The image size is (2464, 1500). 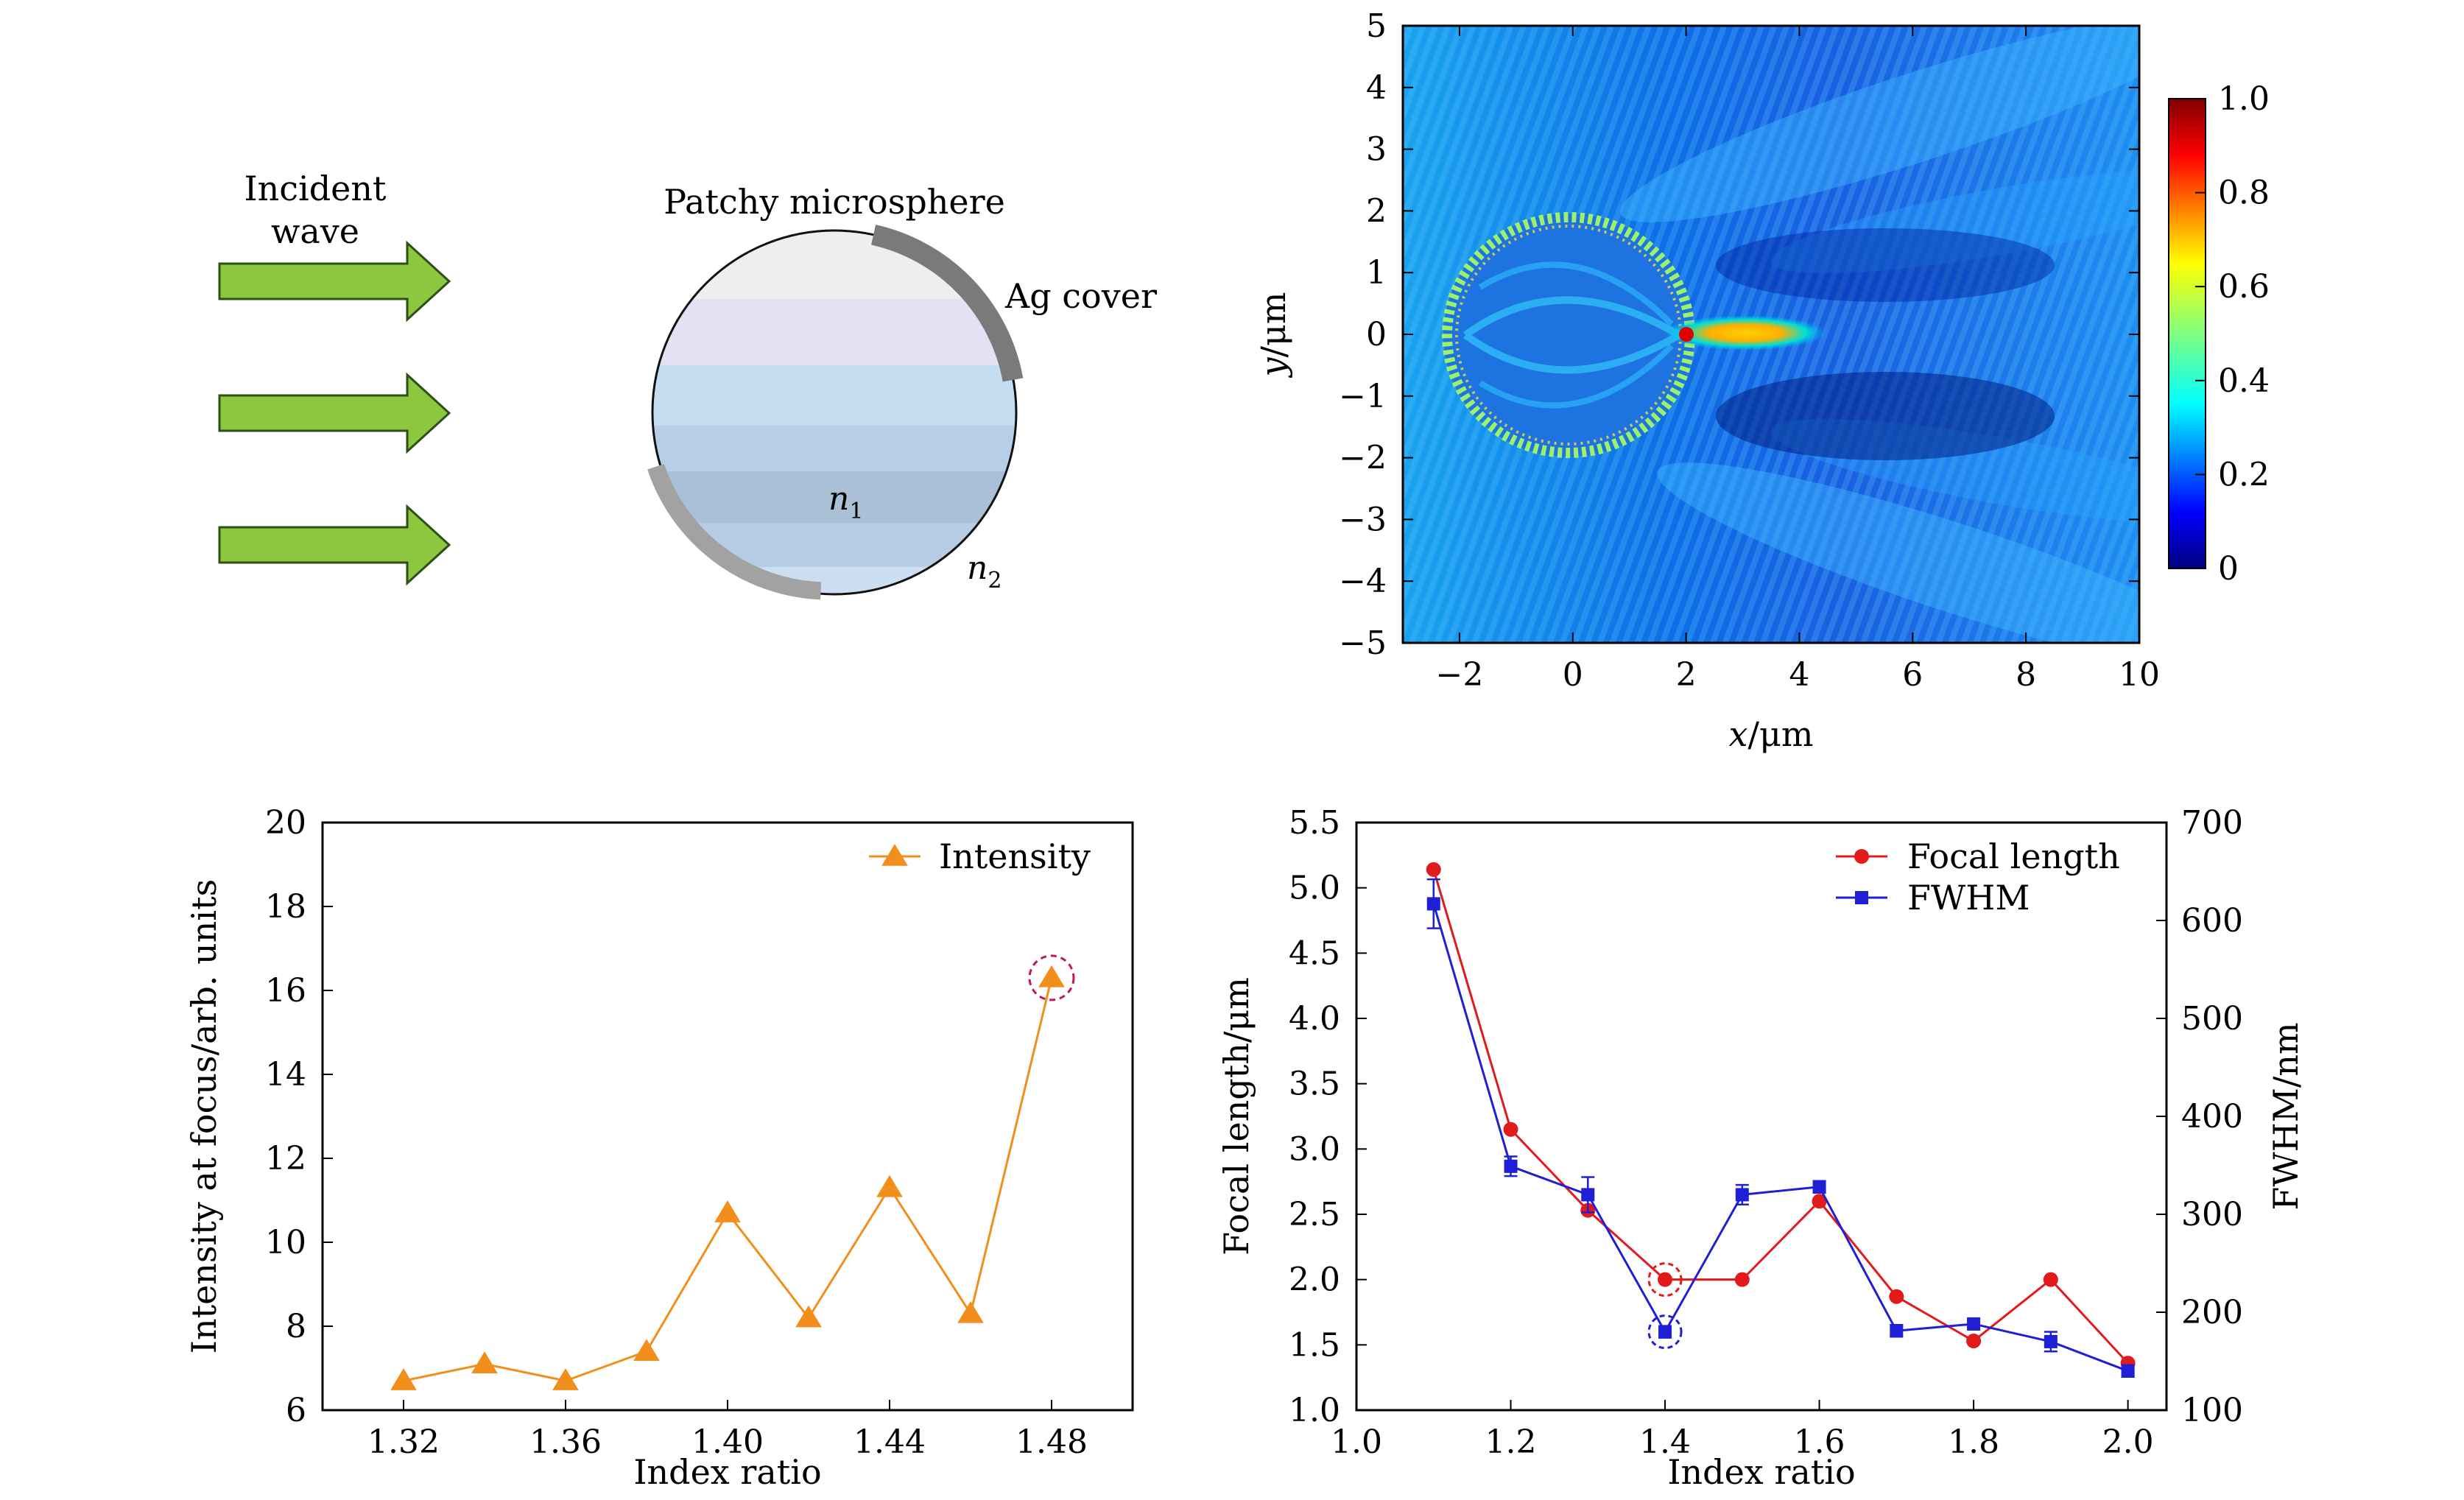 I want to click on intensity-ytick-label: 8, so click(x=296, y=1327).